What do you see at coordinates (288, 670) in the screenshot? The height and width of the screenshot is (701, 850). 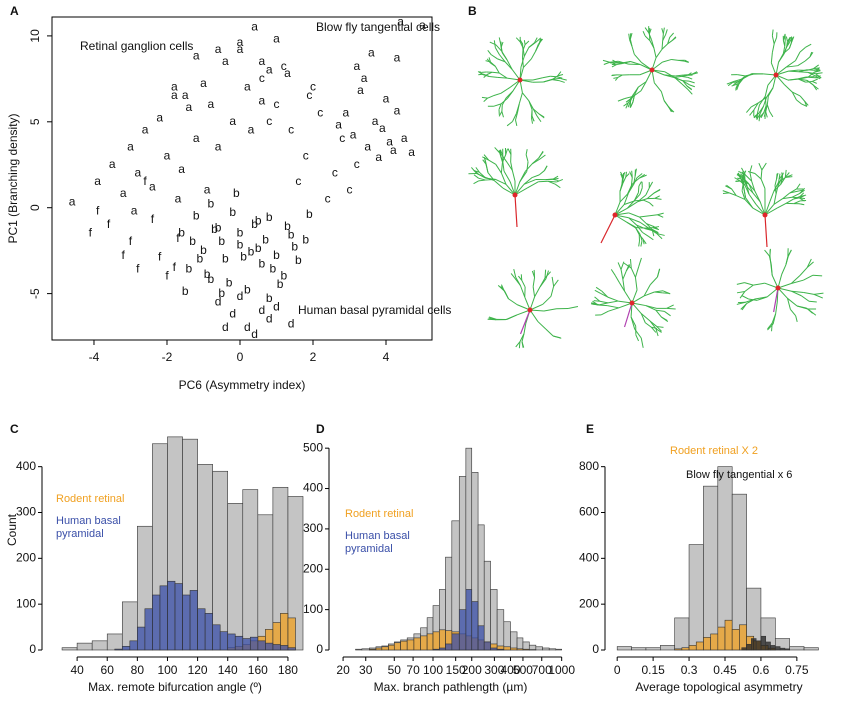 I see `x-tick-label: 180` at bounding box center [288, 670].